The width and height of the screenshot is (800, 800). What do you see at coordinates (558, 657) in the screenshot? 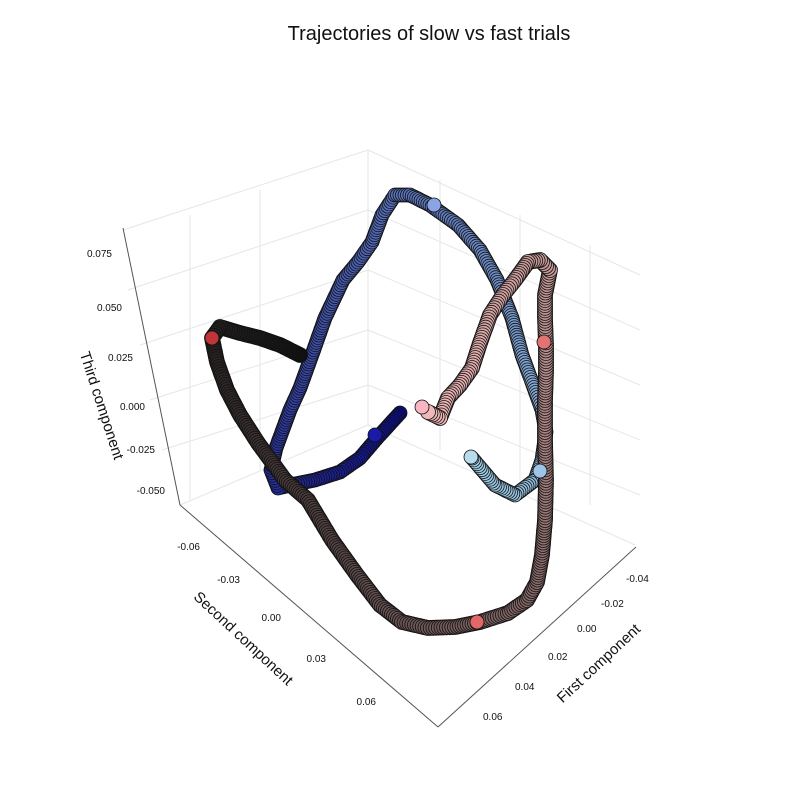
I see `x-tick: 0.02` at bounding box center [558, 657].